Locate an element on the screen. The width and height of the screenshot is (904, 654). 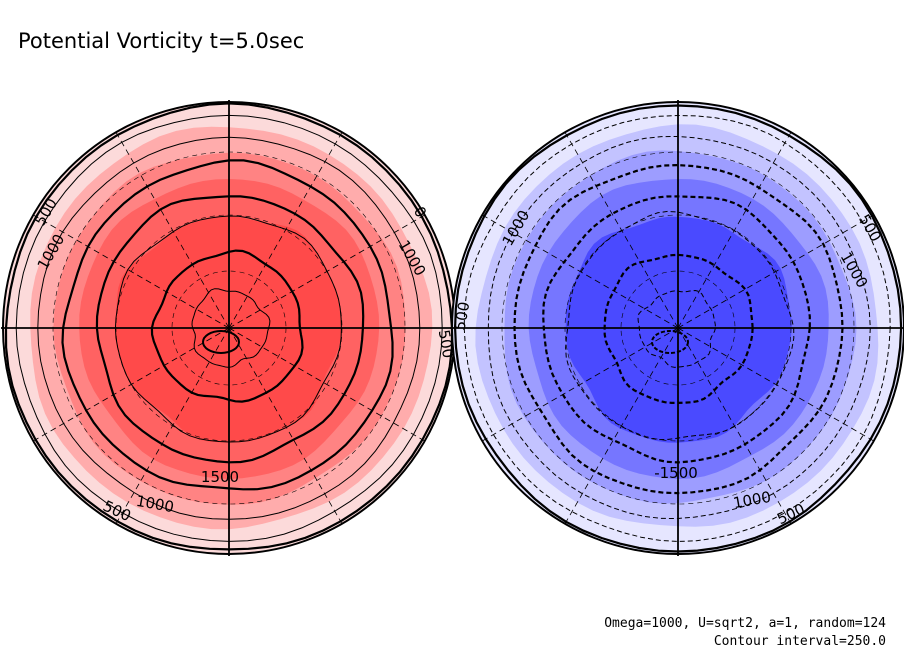
contour-label: 500 is located at coordinates (462, 315).